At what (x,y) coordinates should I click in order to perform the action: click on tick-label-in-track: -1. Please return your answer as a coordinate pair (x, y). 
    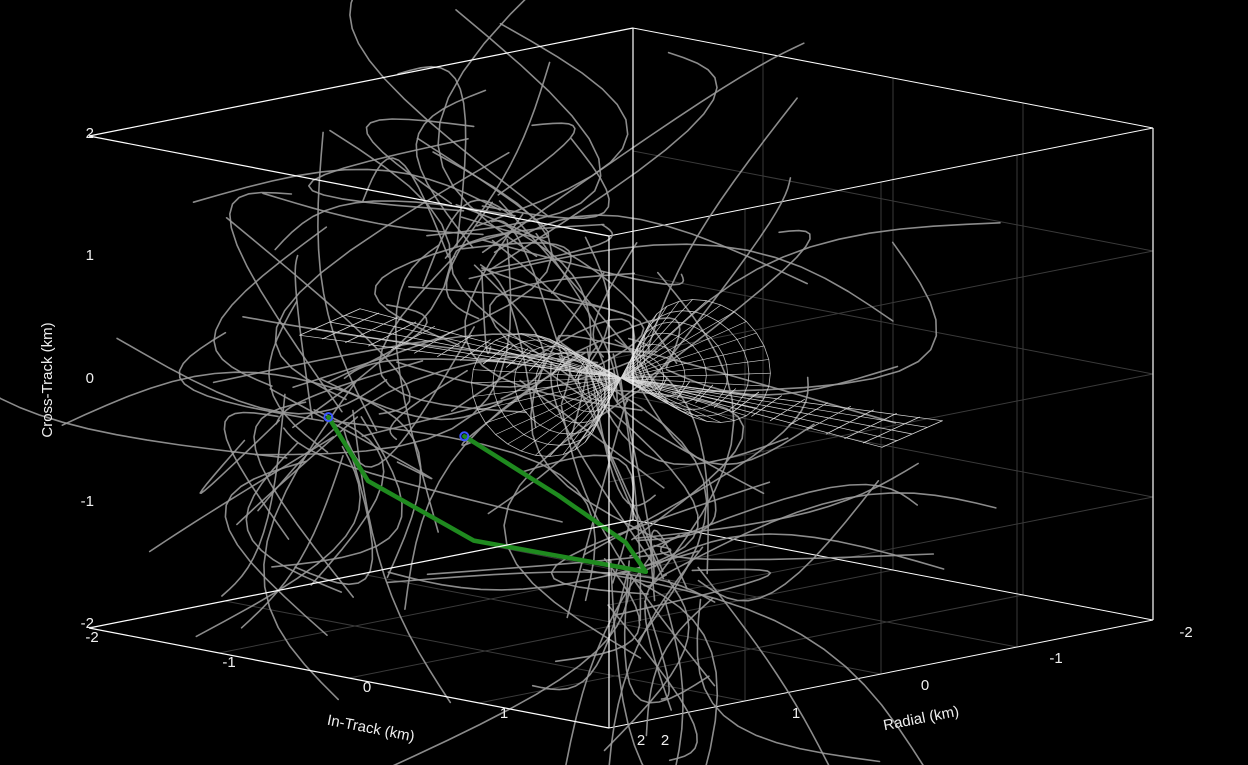
    Looking at the image, I should click on (228, 662).